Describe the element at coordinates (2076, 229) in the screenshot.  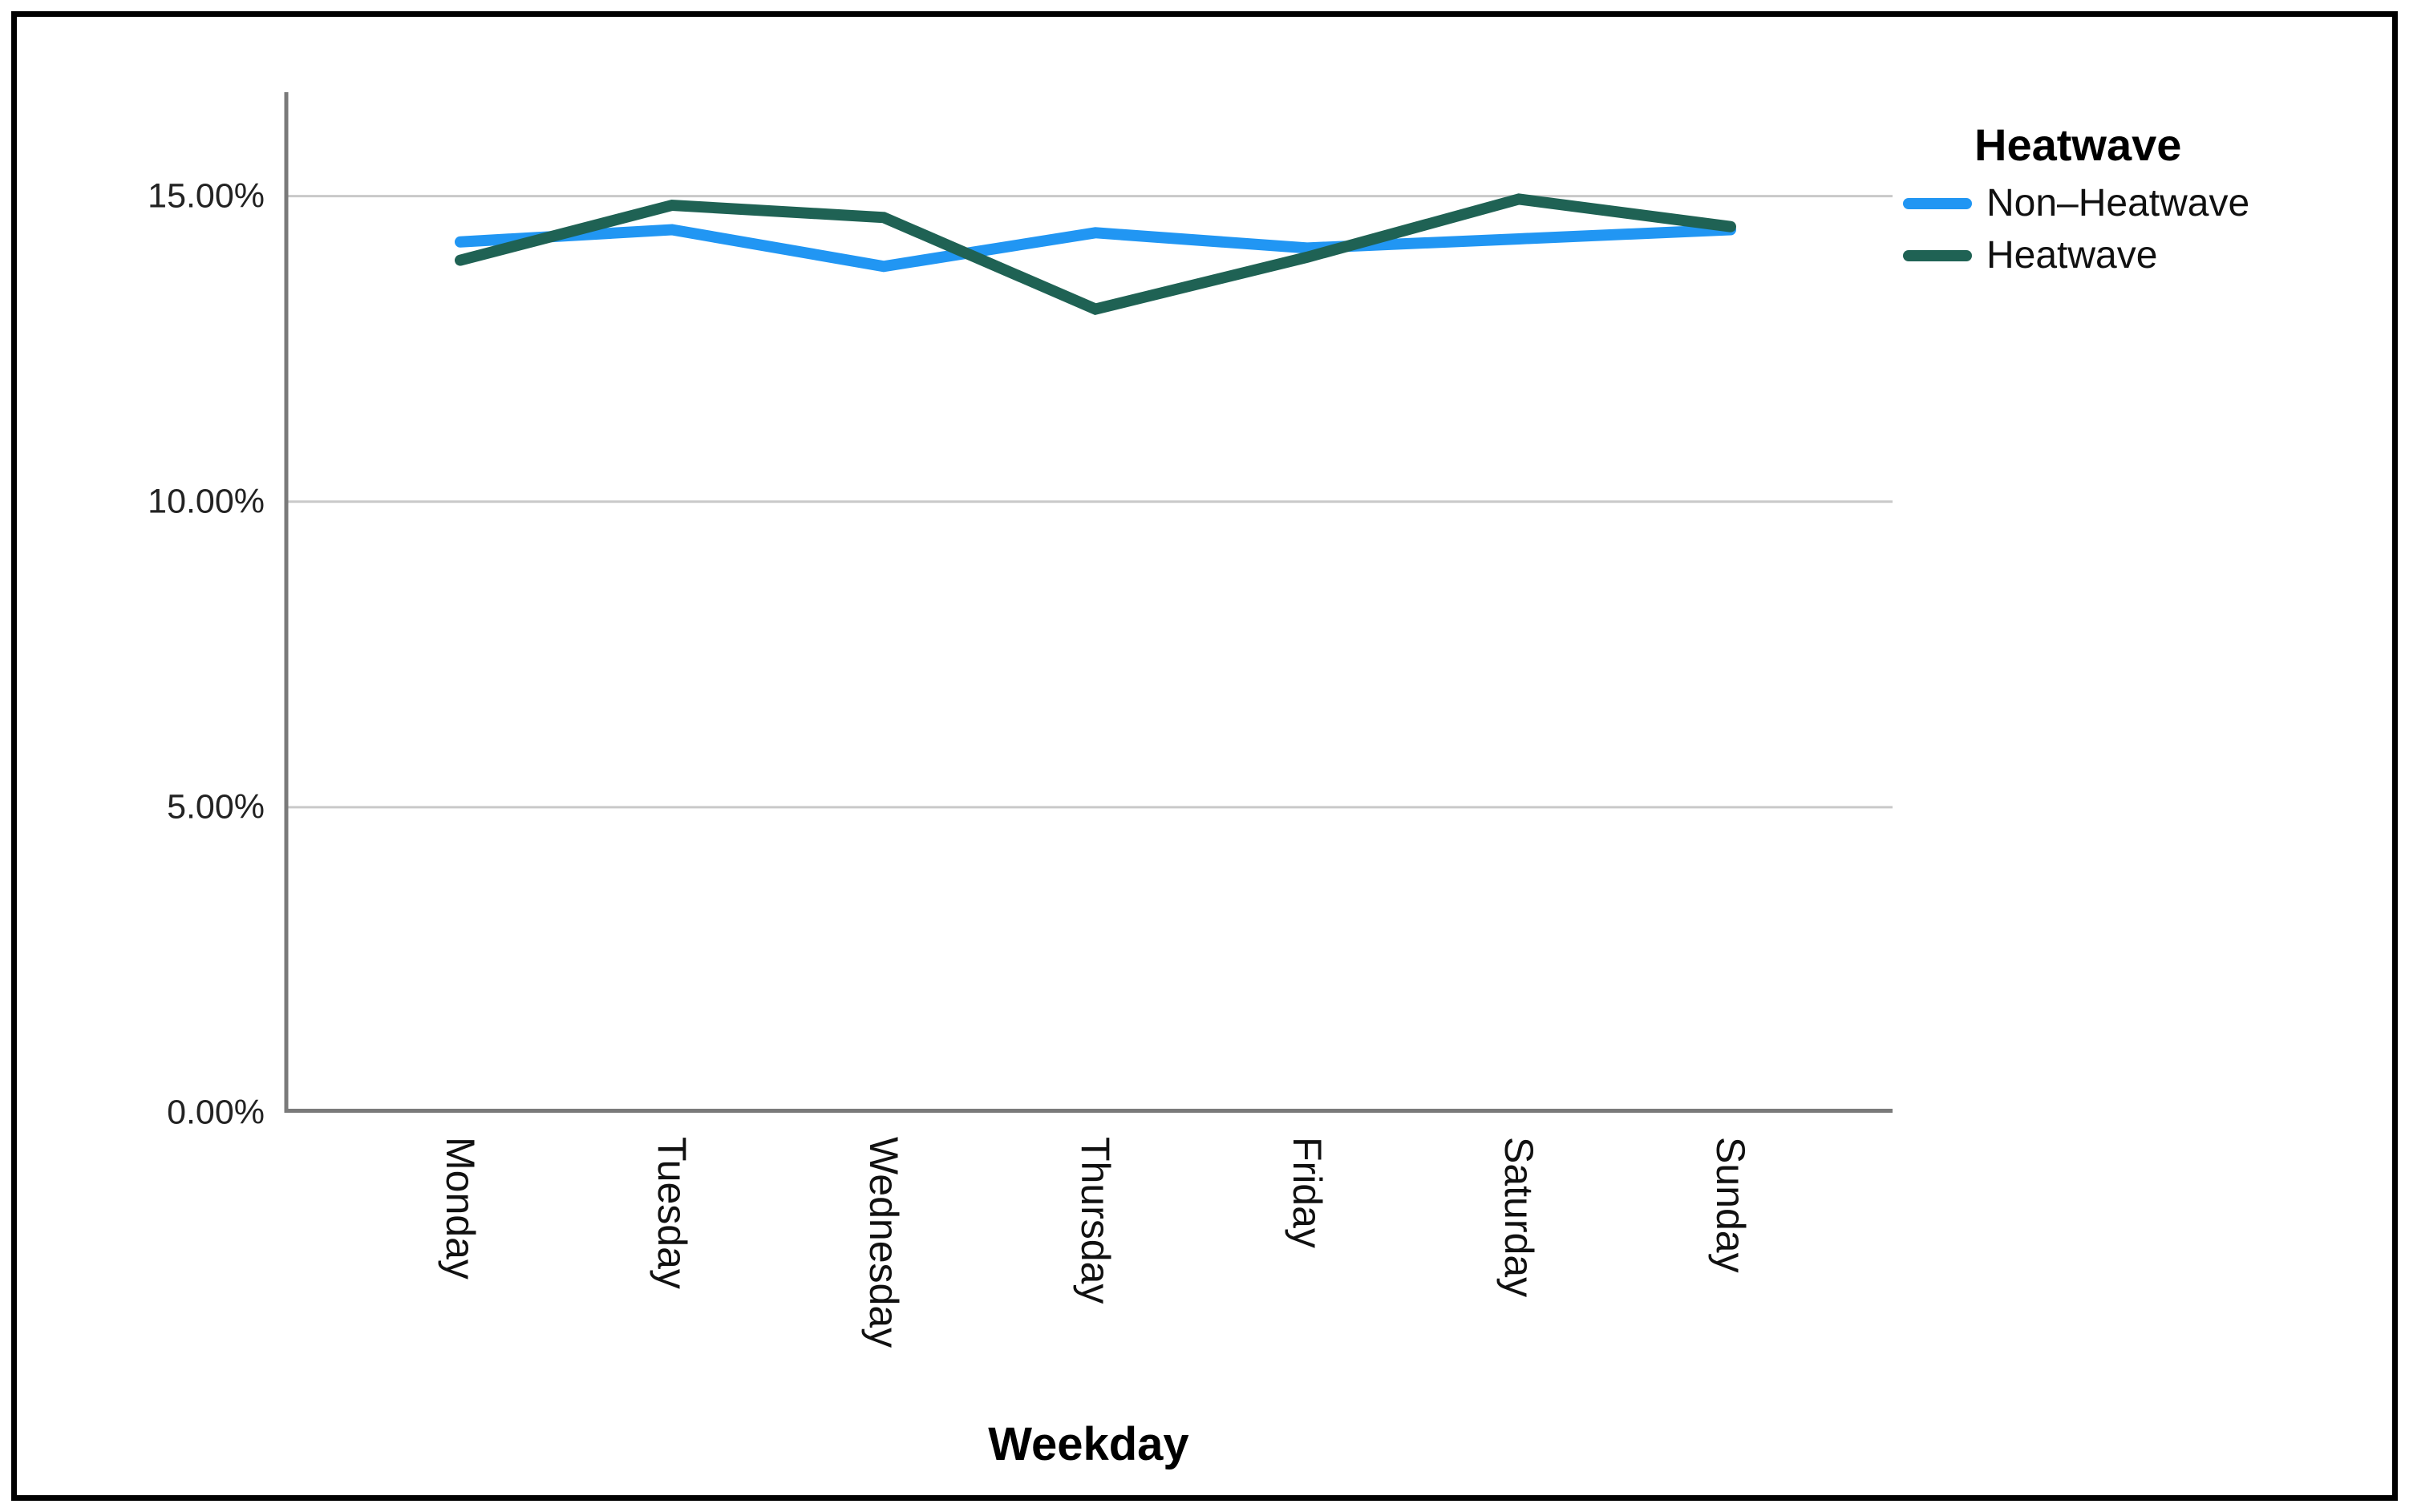
I see `legend: Non–Heatwave Heatwave` at that location.